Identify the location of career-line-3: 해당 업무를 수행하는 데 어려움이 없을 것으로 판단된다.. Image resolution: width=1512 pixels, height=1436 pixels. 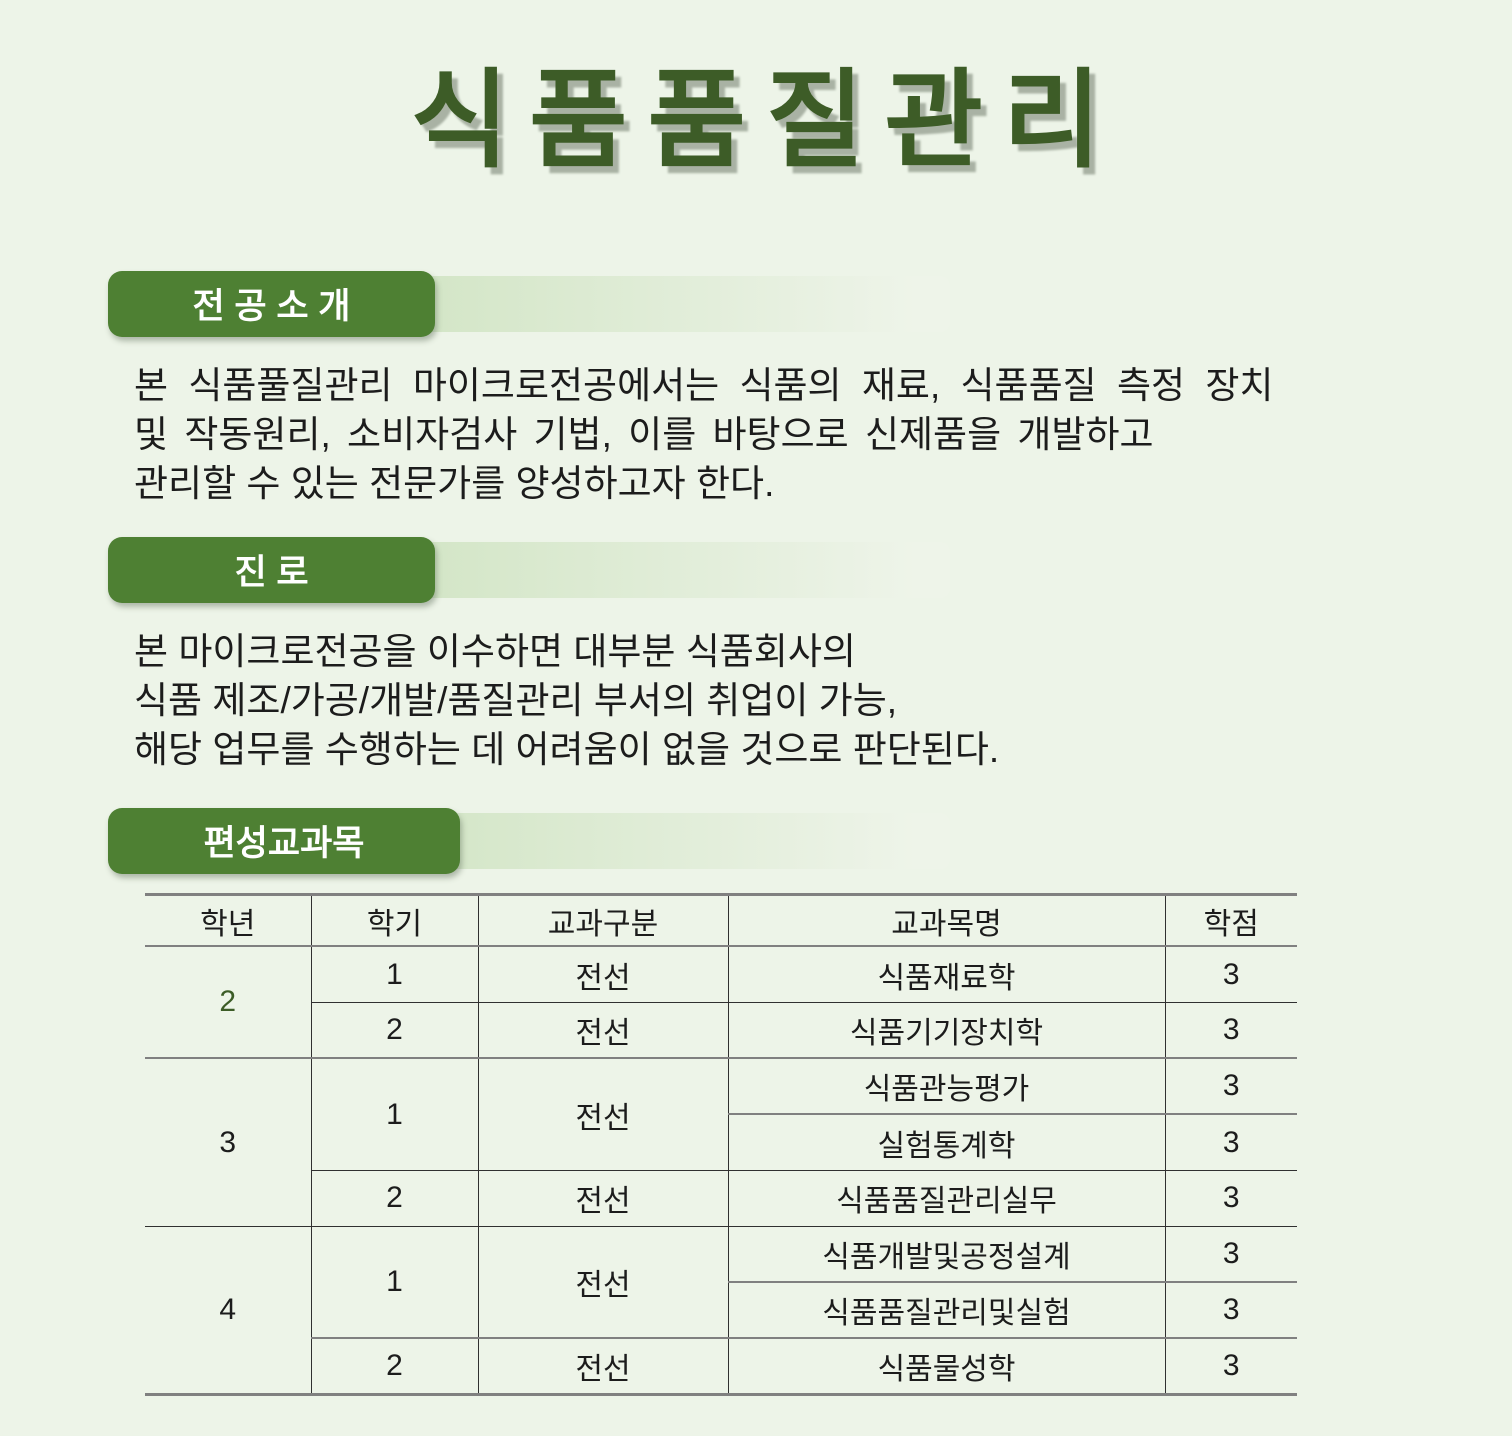
(567, 749).